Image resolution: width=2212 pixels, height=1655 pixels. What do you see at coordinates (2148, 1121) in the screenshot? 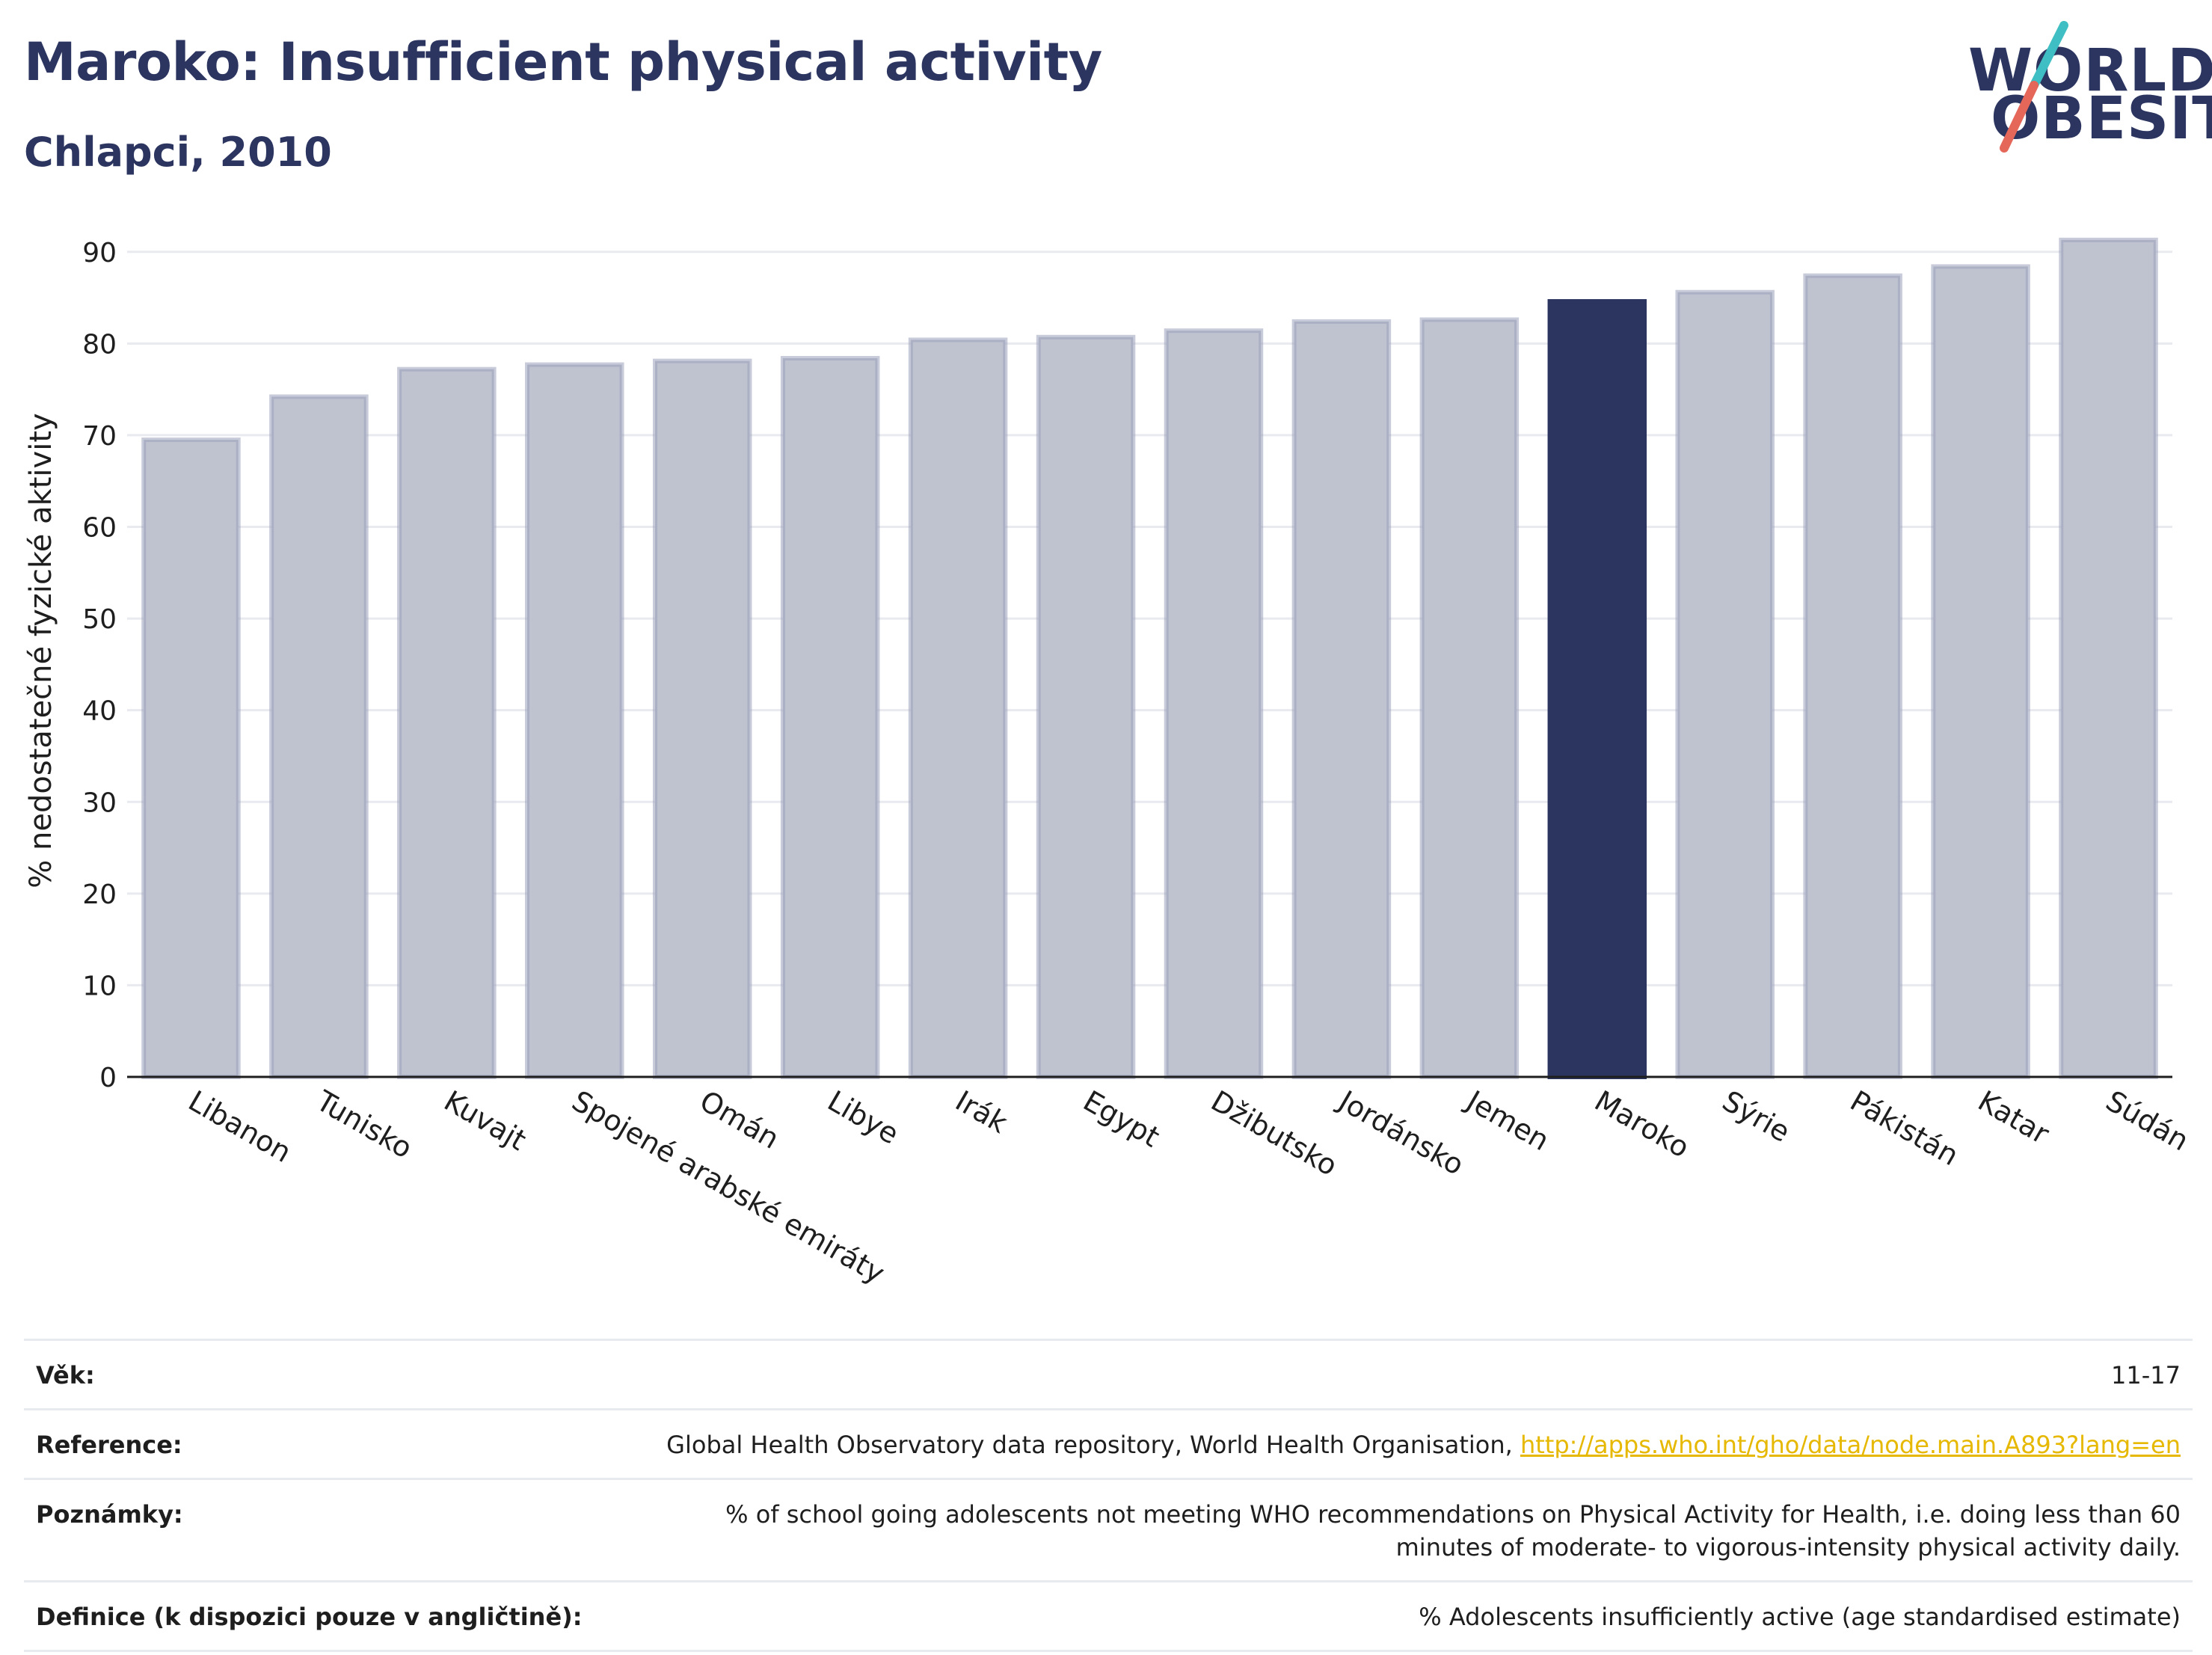
I see `x-tick-label: Súdán` at bounding box center [2148, 1121].